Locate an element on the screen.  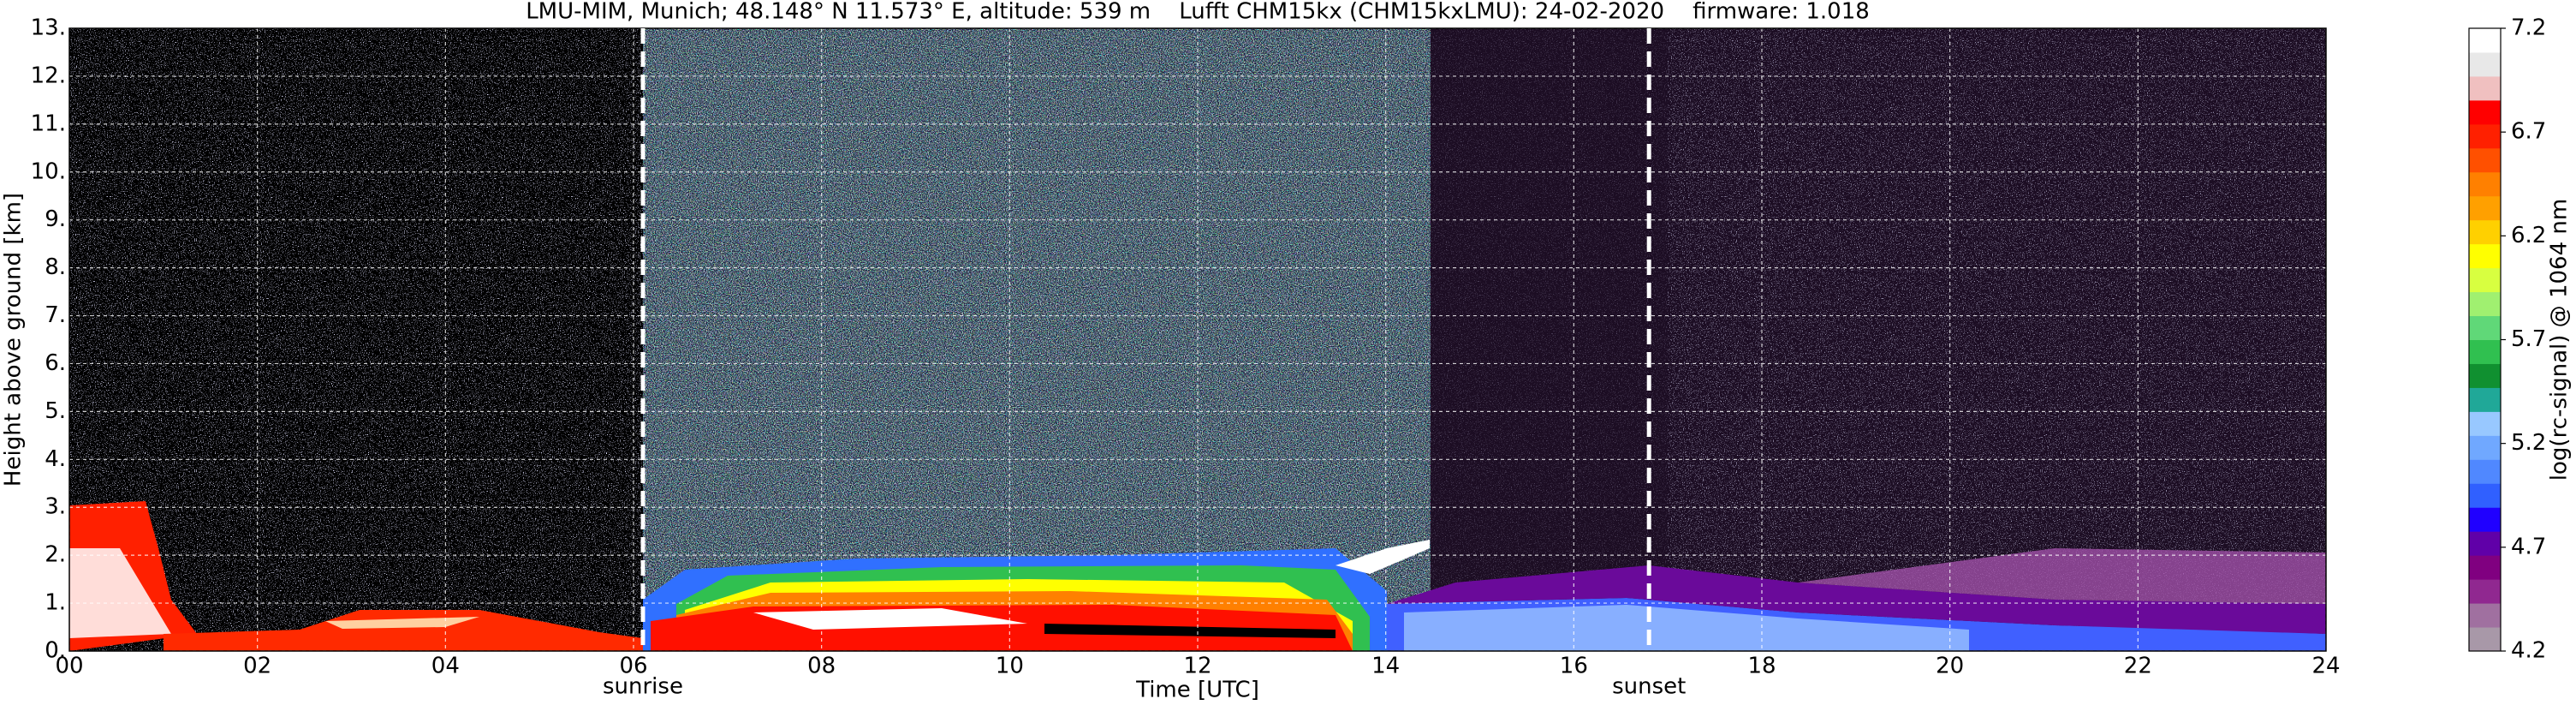
evening-pink is located at coordinates (2062, 576).